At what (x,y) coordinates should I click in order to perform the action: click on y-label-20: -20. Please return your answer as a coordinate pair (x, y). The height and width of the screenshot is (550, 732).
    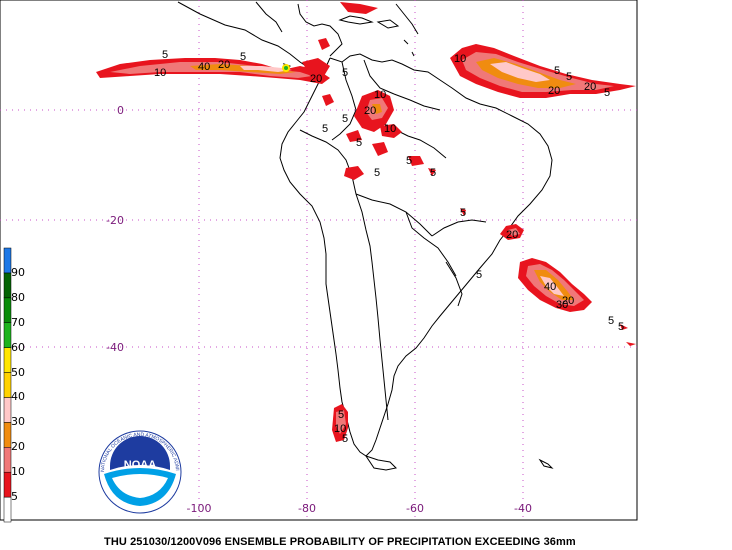
    Looking at the image, I should click on (115, 220).